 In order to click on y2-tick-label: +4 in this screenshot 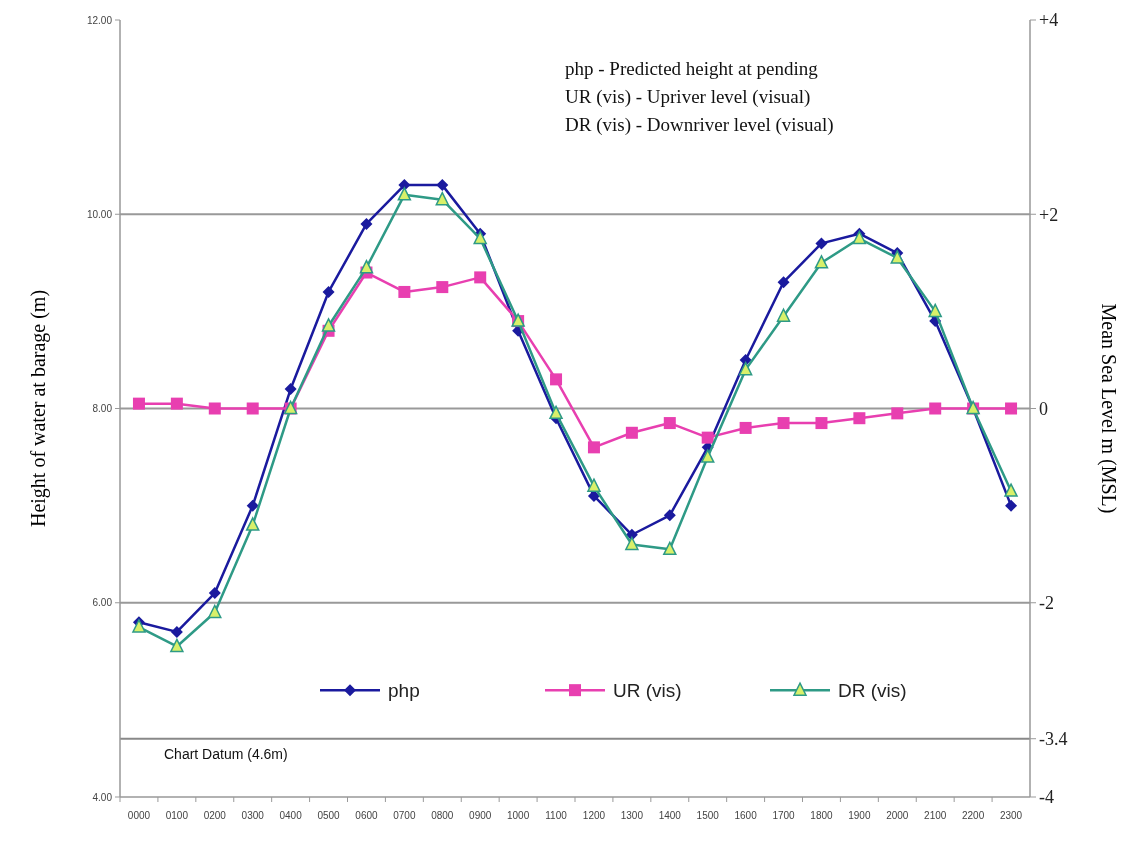, I will do `click(1049, 20)`.